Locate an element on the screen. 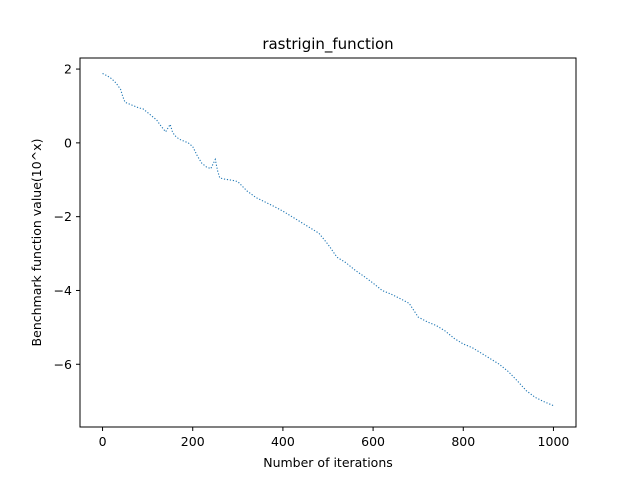 This screenshot has width=640, height=484. x-axis-label: Number of iterations is located at coordinates (328, 462).